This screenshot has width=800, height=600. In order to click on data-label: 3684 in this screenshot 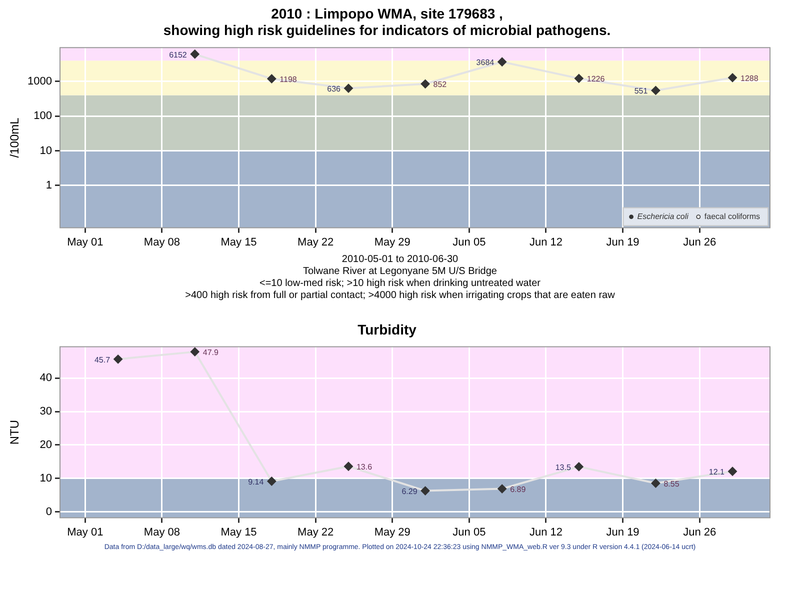, I will do `click(485, 63)`.